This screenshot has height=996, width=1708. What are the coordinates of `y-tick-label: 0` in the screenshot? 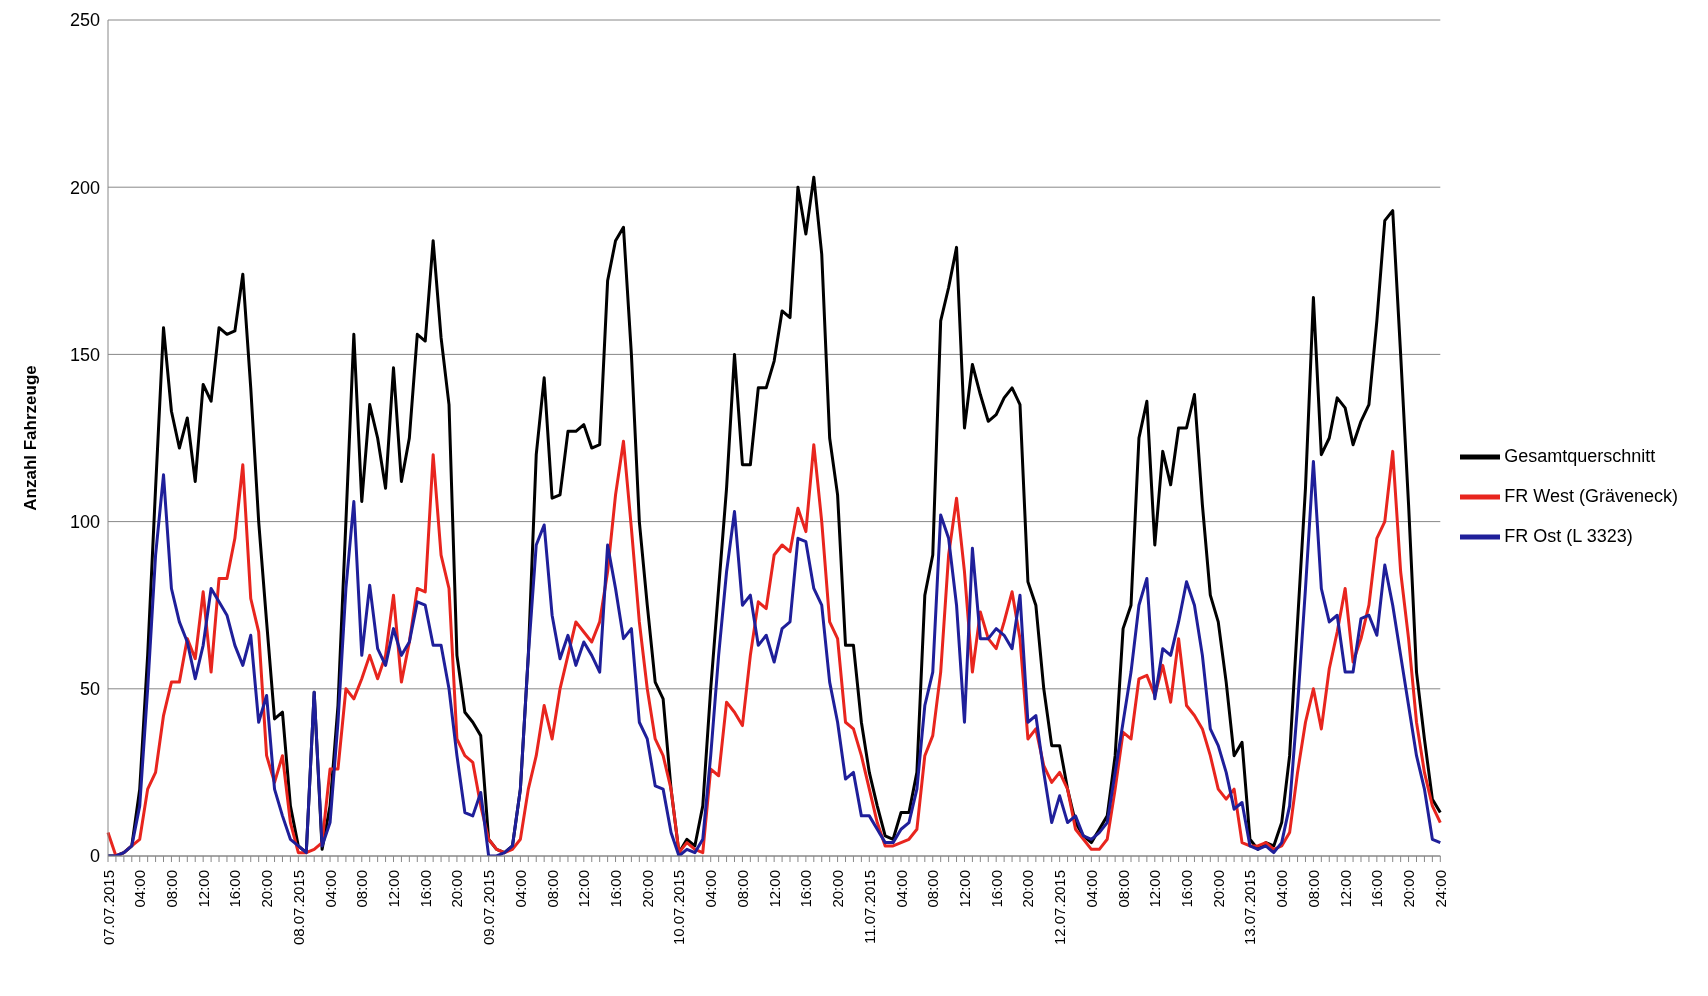 It's located at (94, 856).